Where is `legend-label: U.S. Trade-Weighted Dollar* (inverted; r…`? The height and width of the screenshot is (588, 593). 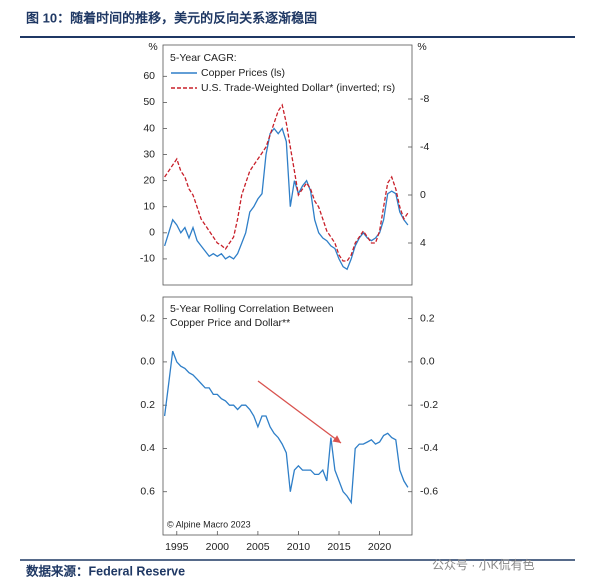
legend-label: U.S. Trade-Weighted Dollar* (inverted; r… is located at coordinates (298, 88).